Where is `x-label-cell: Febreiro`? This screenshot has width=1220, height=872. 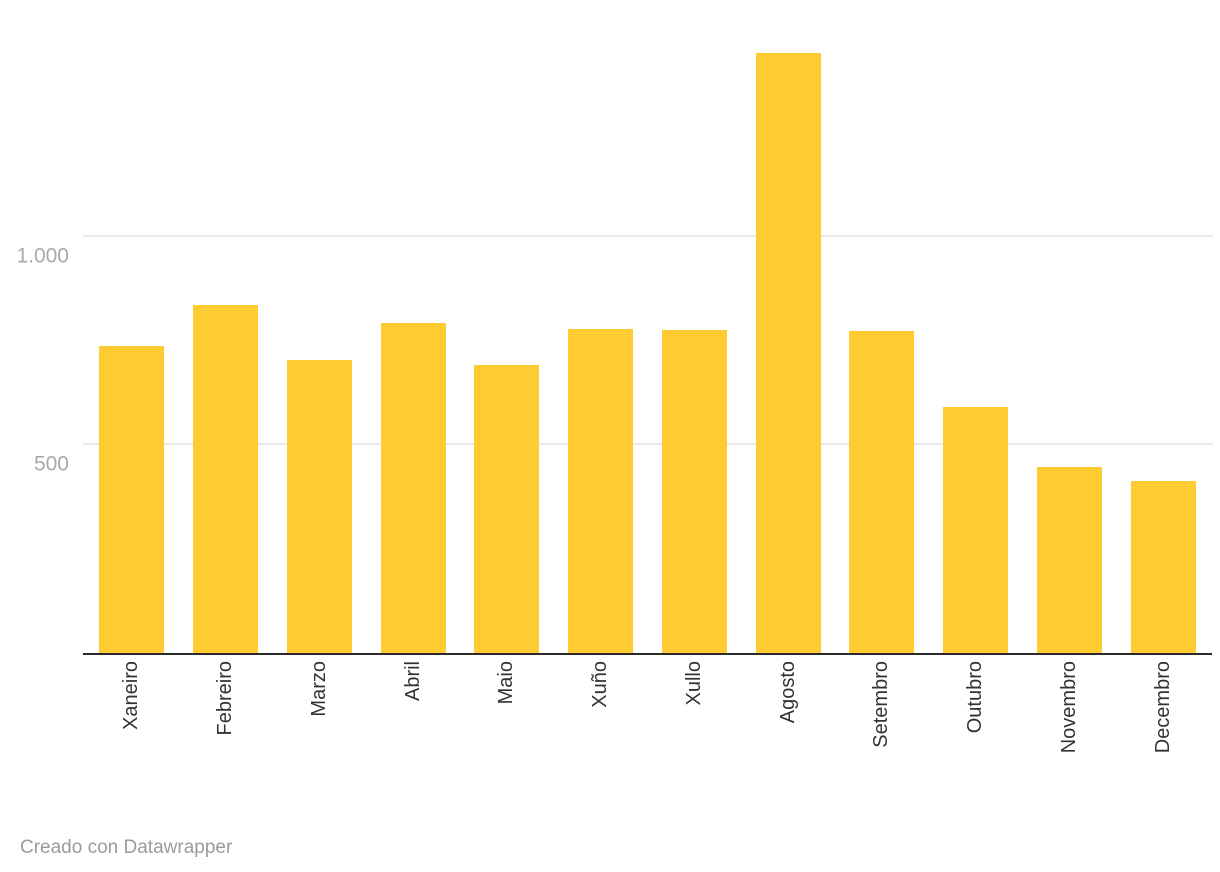
x-label-cell: Febreiro is located at coordinates (226, 736).